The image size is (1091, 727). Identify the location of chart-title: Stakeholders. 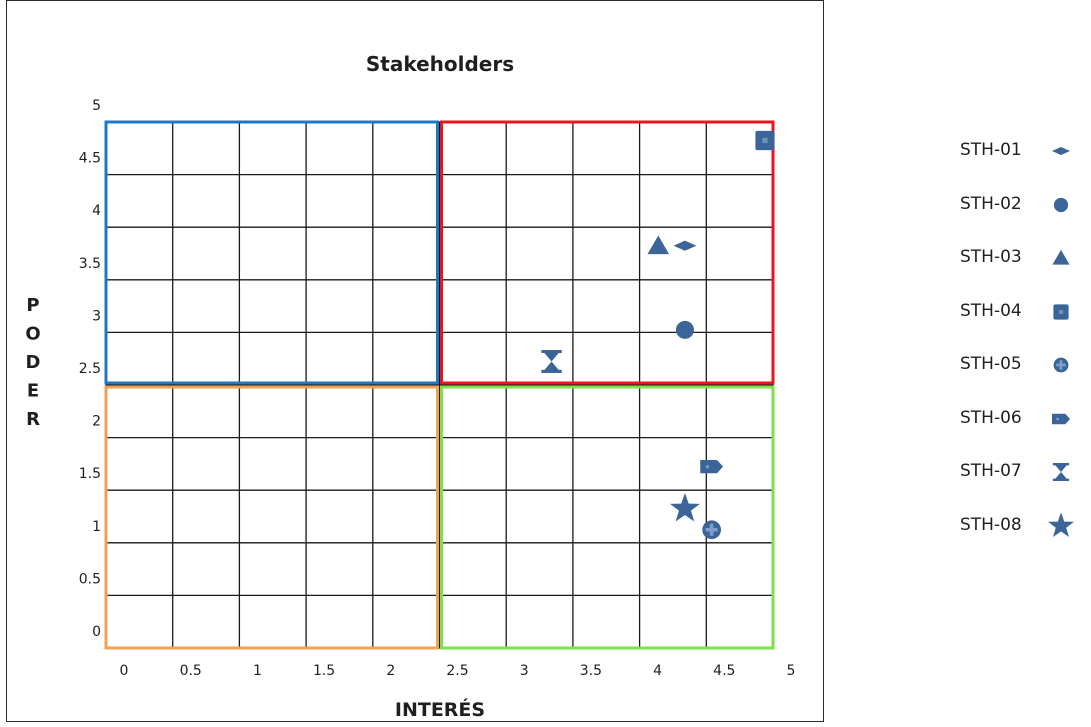
(440, 64).